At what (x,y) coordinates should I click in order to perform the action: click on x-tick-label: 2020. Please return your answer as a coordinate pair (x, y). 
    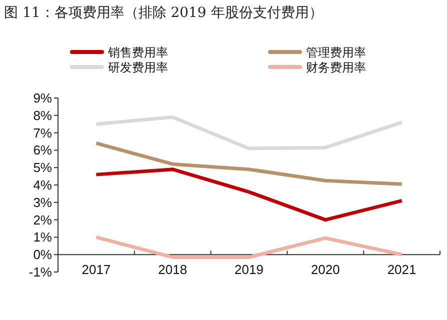
    Looking at the image, I should click on (325, 269).